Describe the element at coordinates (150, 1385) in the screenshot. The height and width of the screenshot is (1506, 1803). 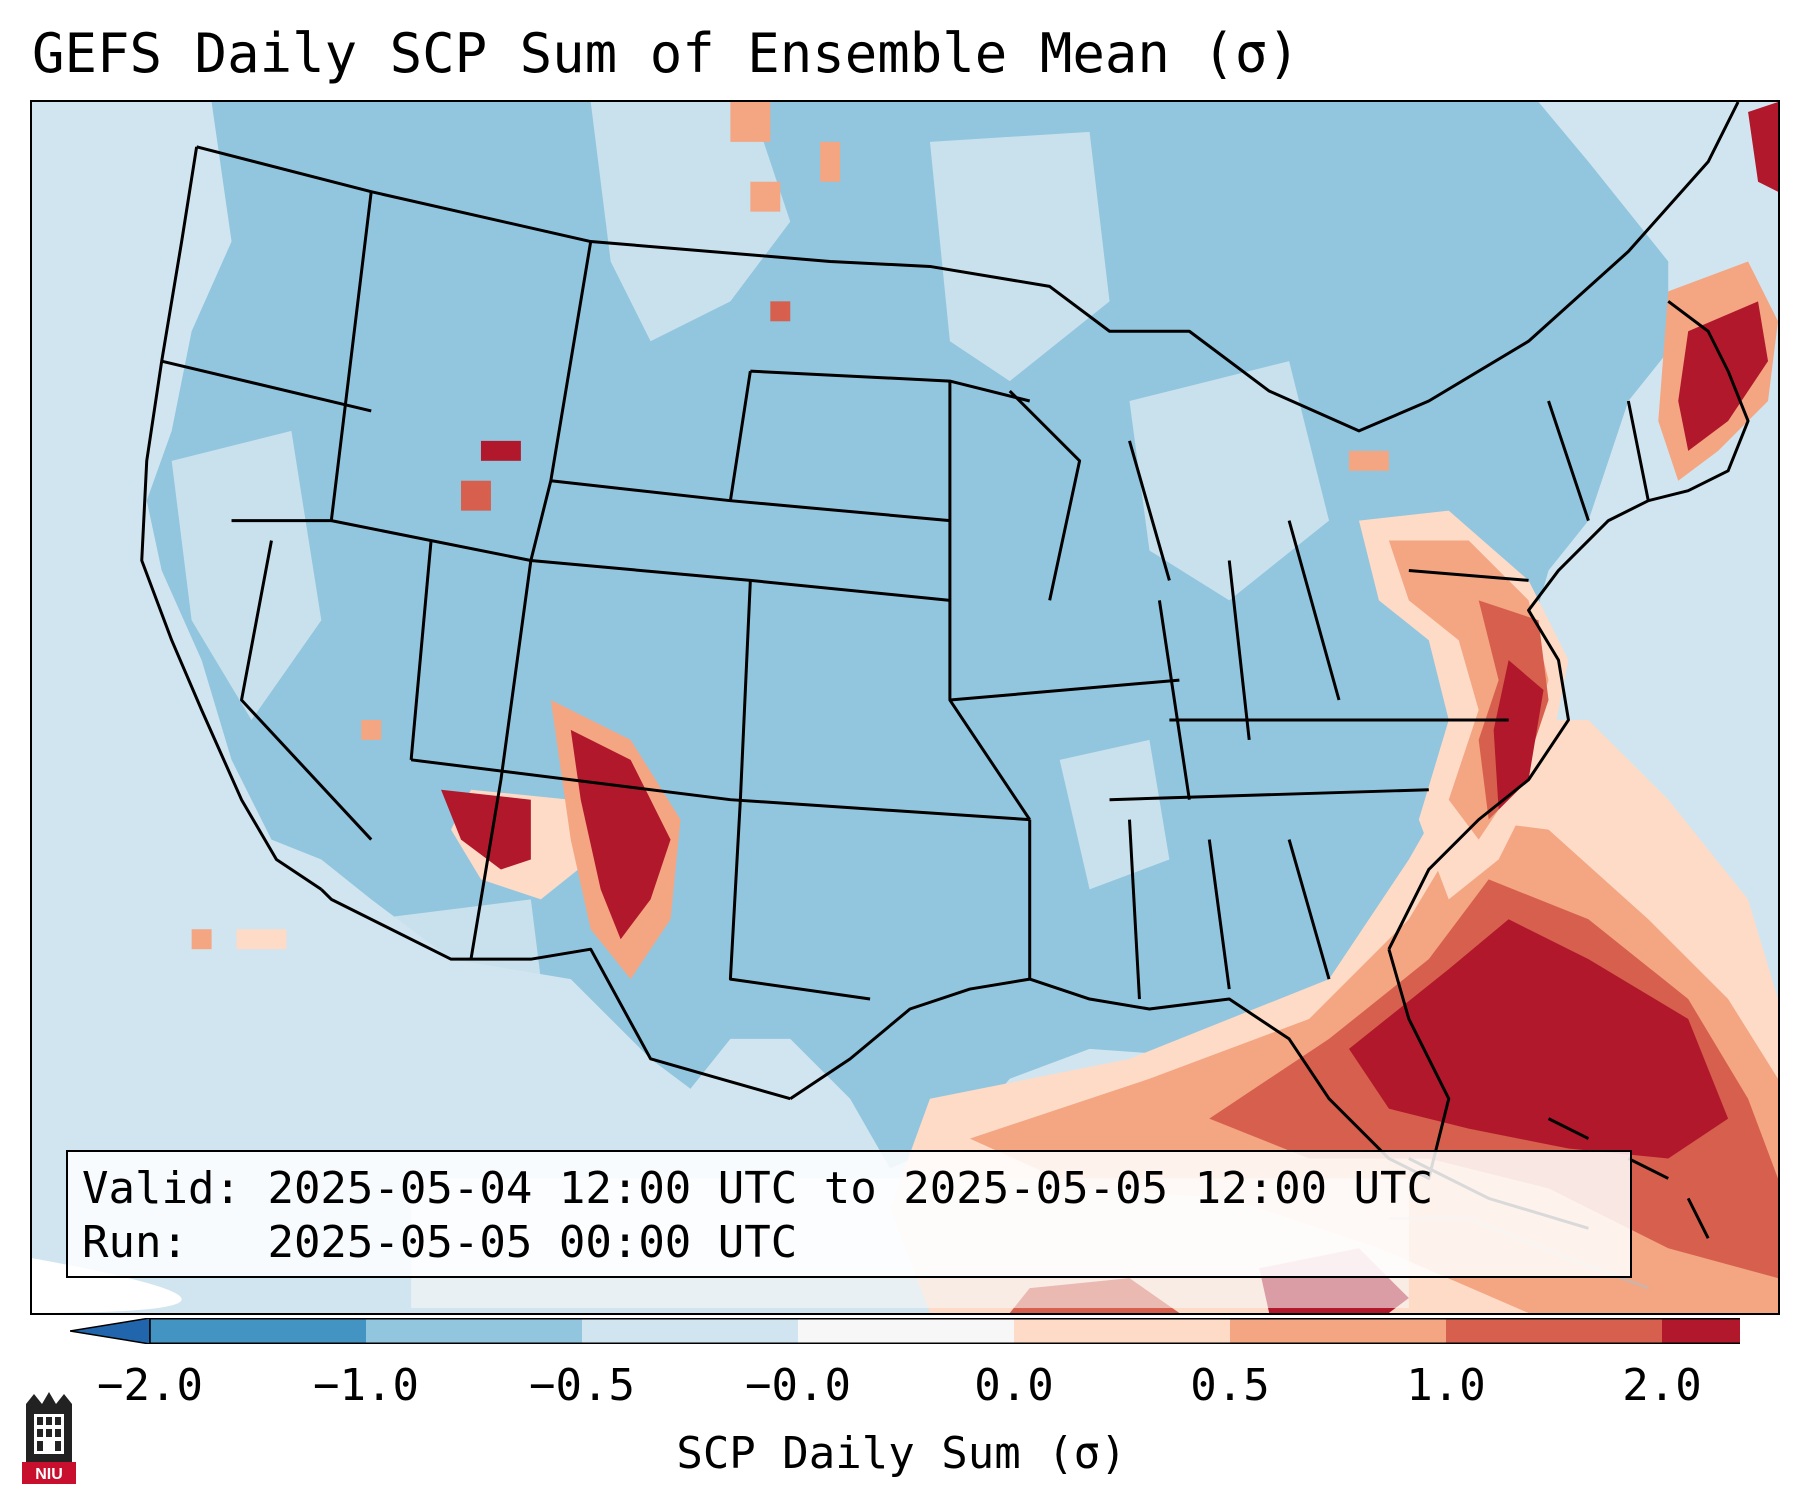
I see `colorbar-tick: −2.0` at that location.